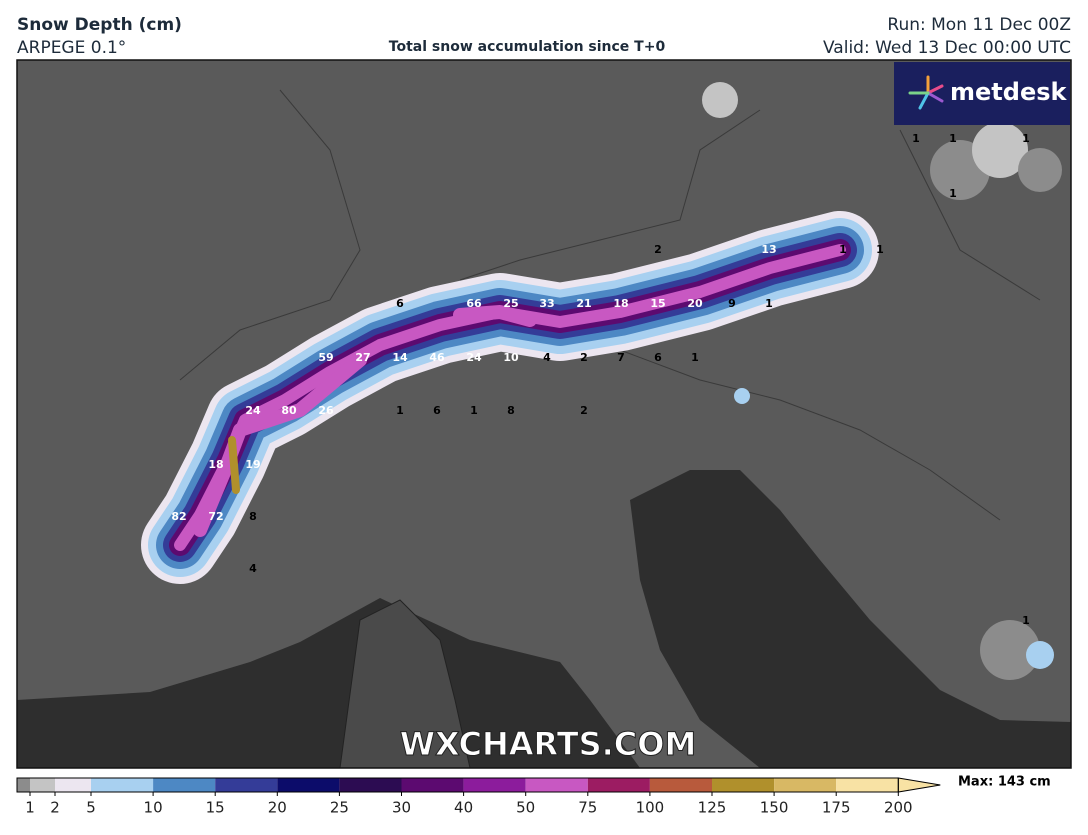 The width and height of the screenshot is (1088, 835). What do you see at coordinates (979, 25) in the screenshot?
I see `run: Run: Mon 11 Dec 00Z` at bounding box center [979, 25].